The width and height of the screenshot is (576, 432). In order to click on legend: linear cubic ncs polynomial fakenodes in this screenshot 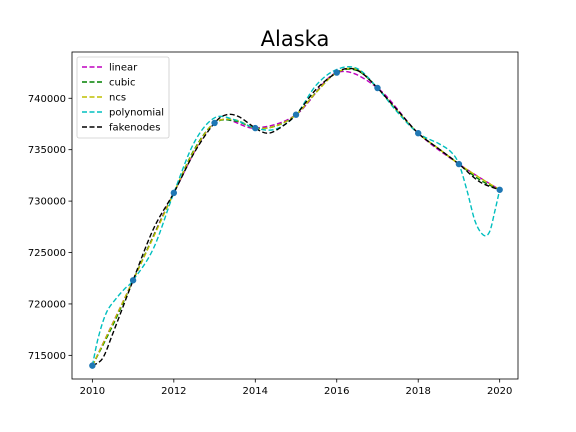, I will do `click(123, 97)`.